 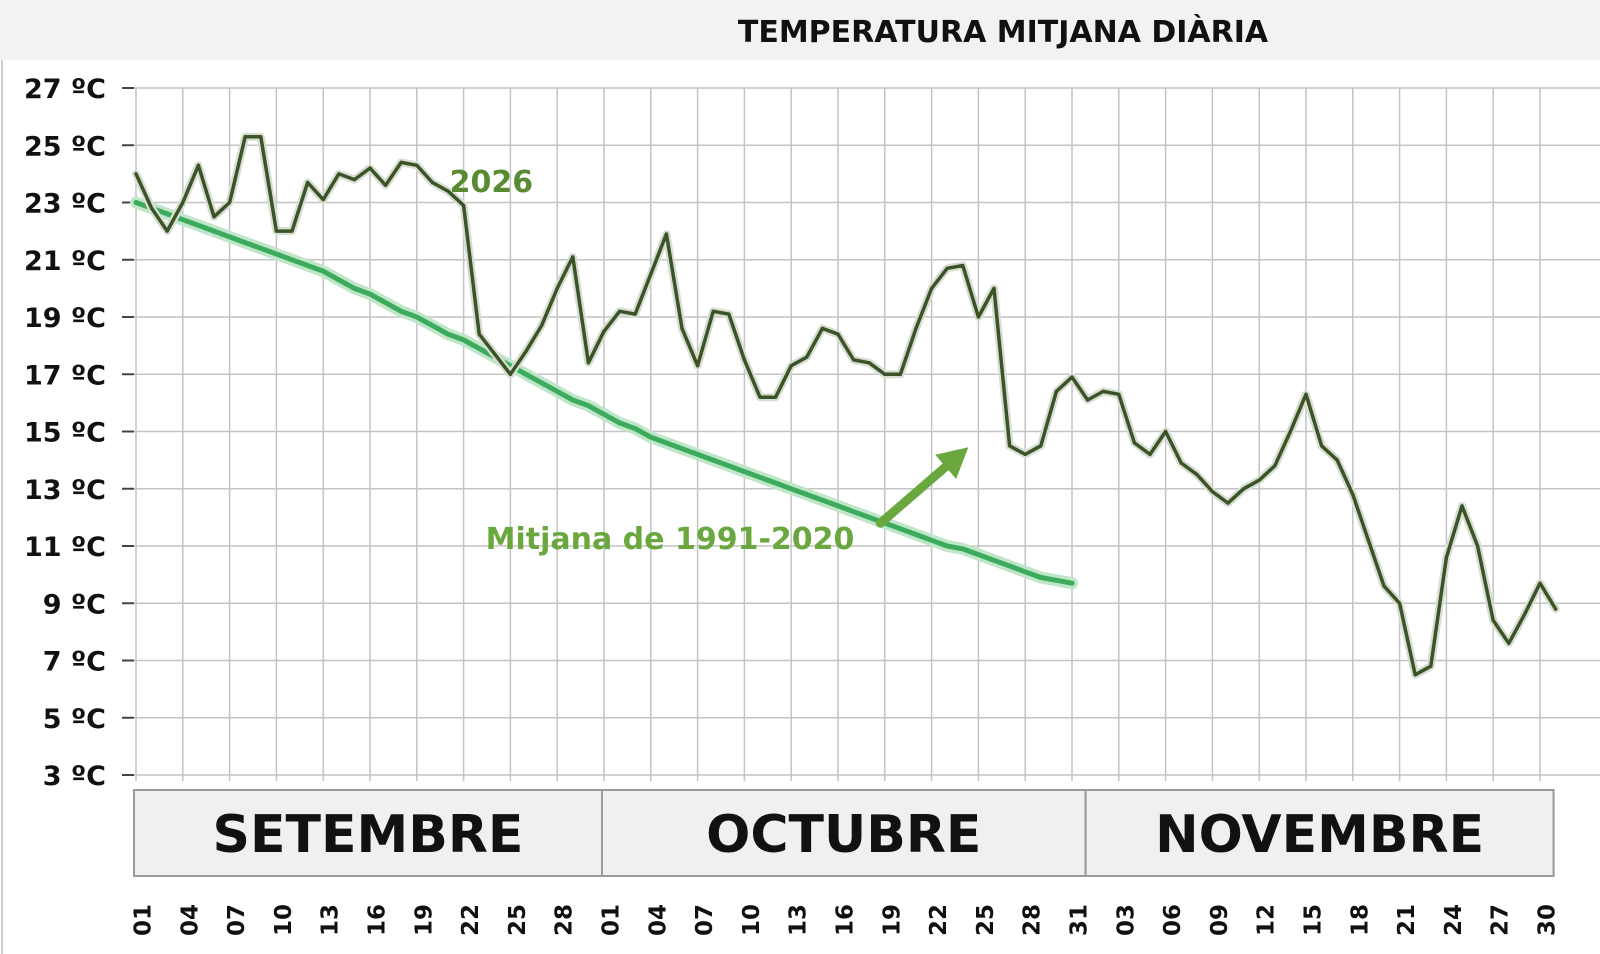 I want to click on month-bands: SETEMBRE OCTUBRE NOVEMBRE, so click(x=844, y=833).